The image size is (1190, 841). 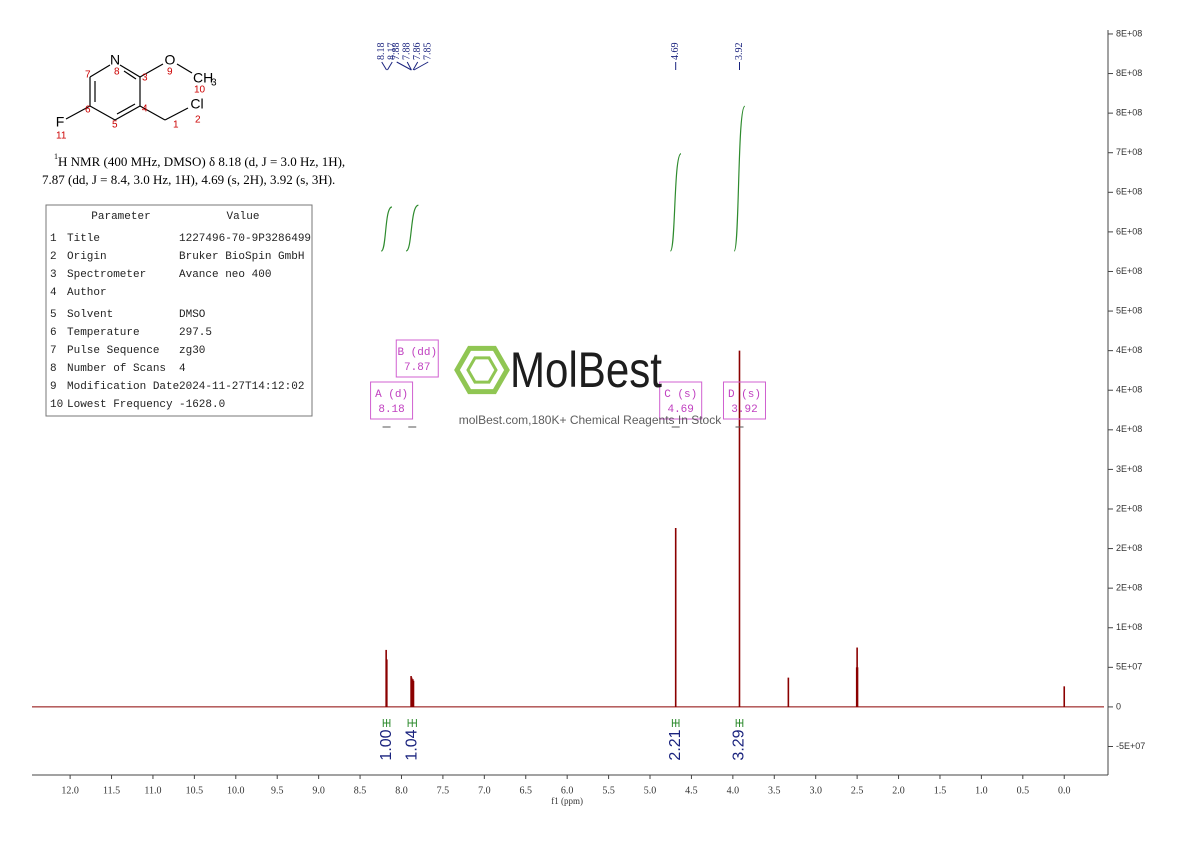 I want to click on table-cell: Modification Date, so click(x=123, y=387).